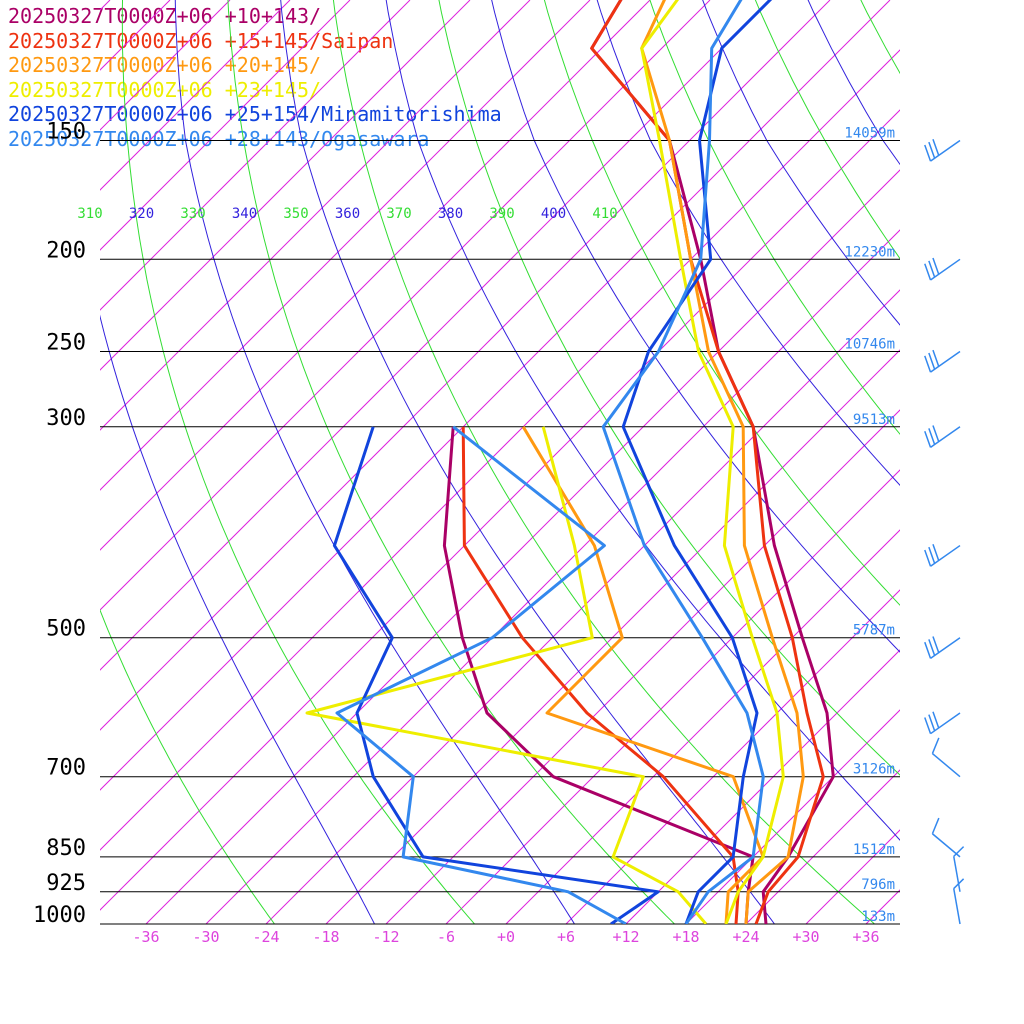 Image resolution: width=1024 pixels, height=1024 pixels. What do you see at coordinates (89, 214) in the screenshot?
I see `theta-label: 310` at bounding box center [89, 214].